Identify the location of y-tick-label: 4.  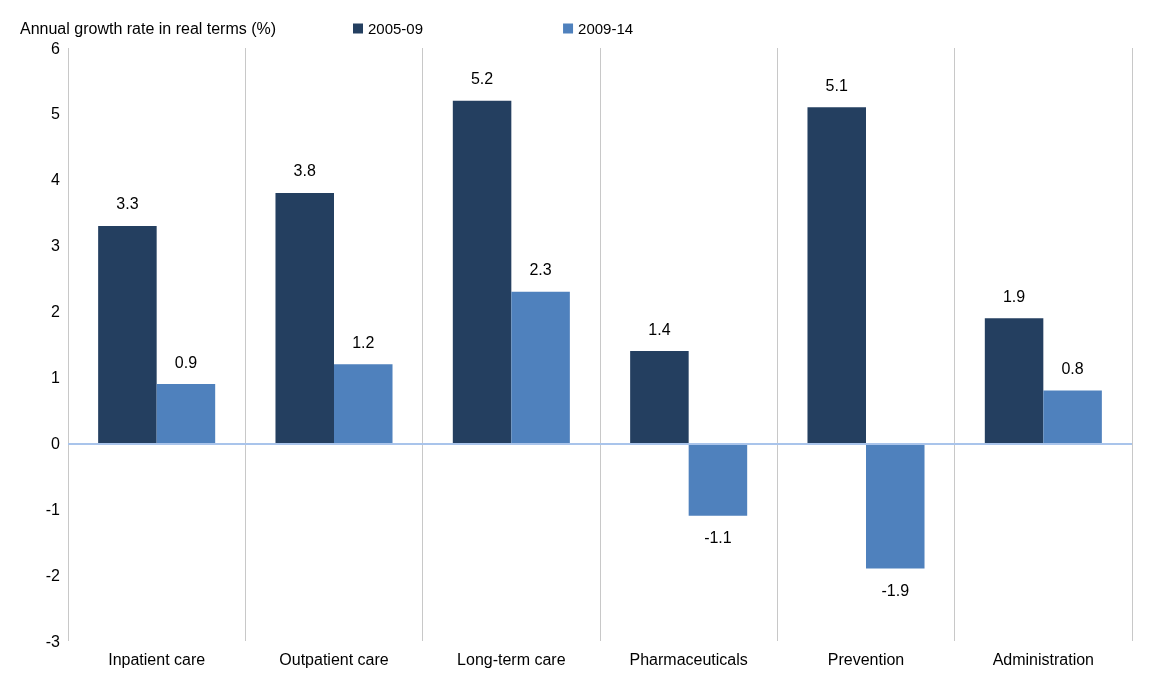
(56, 180).